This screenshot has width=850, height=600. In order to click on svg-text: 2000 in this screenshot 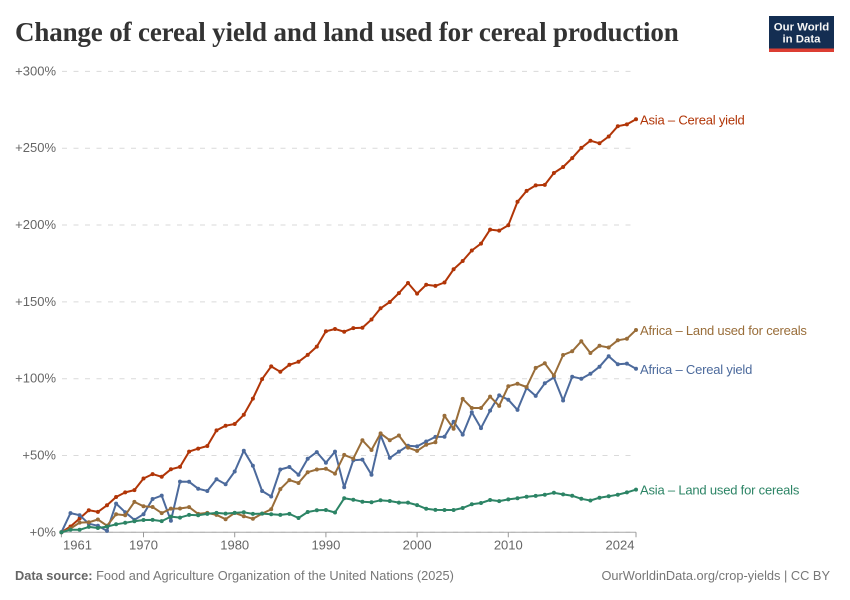, I will do `click(417, 545)`.